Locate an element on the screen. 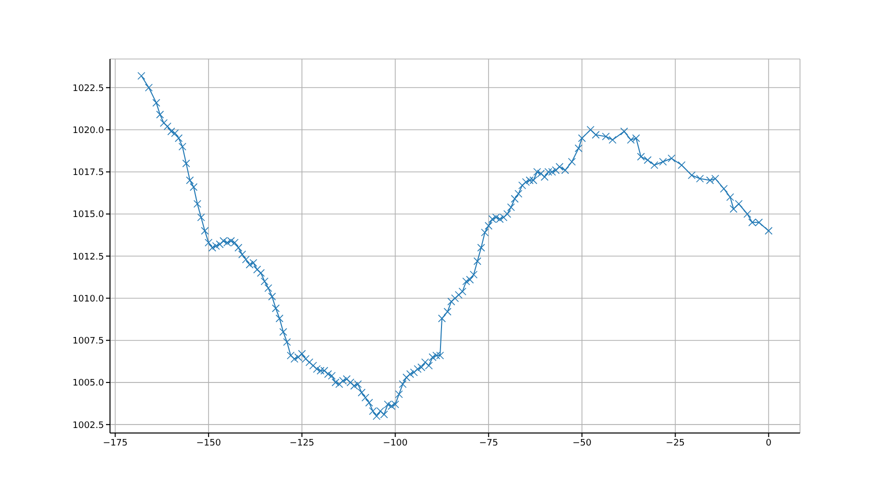 The height and width of the screenshot is (495, 880). y-tick-label: 1007.5 is located at coordinates (88, 341).